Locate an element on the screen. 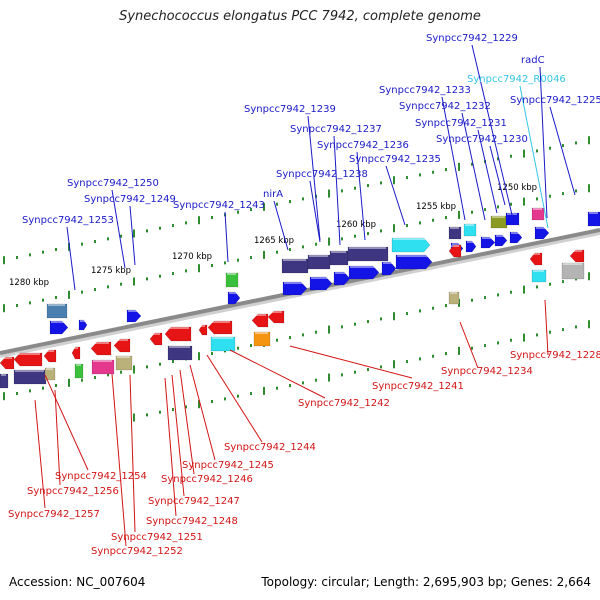 The width and height of the screenshot is (600, 600). gene-label: Synpcc7942_1239 is located at coordinates (290, 109).